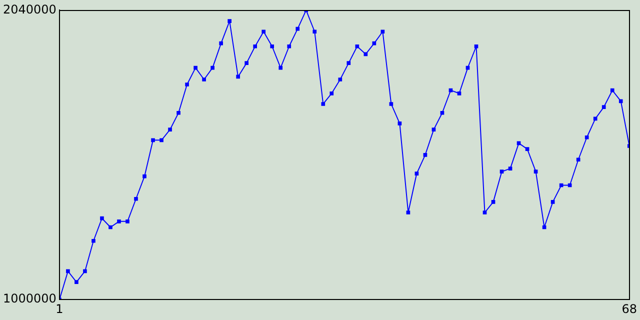 This screenshot has width=640, height=320. I want to click on y-tick-label: 1000000, so click(29, 299).